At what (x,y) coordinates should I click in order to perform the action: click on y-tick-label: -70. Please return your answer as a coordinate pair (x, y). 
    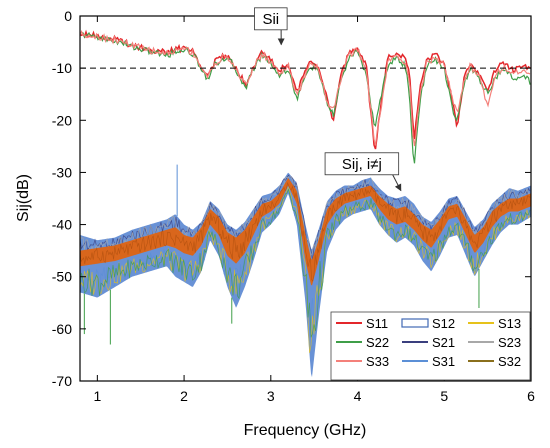
    Looking at the image, I should click on (62, 381).